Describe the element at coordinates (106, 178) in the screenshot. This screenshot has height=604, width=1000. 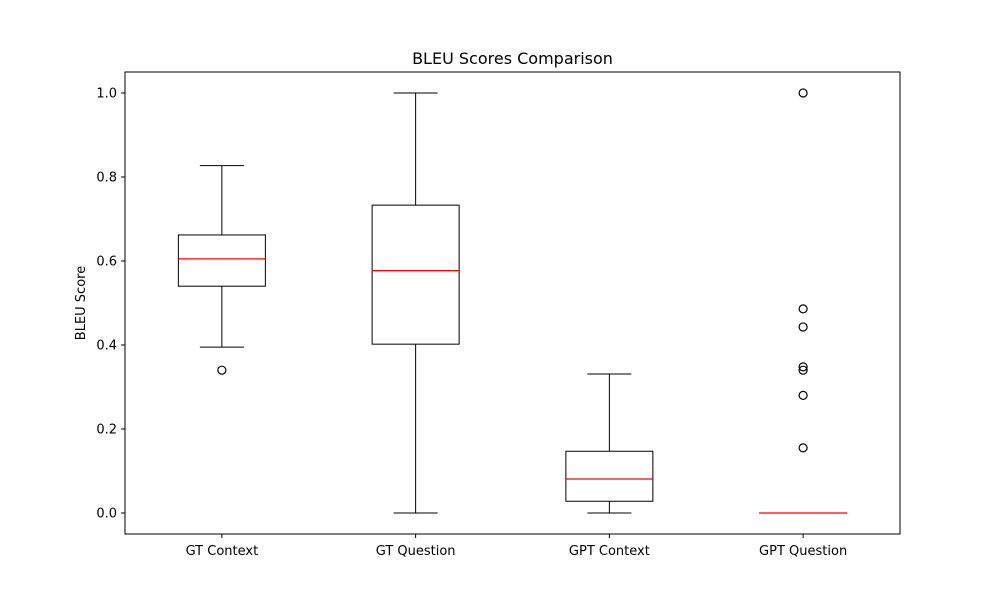
I see `y-tick-label: 0.8` at that location.